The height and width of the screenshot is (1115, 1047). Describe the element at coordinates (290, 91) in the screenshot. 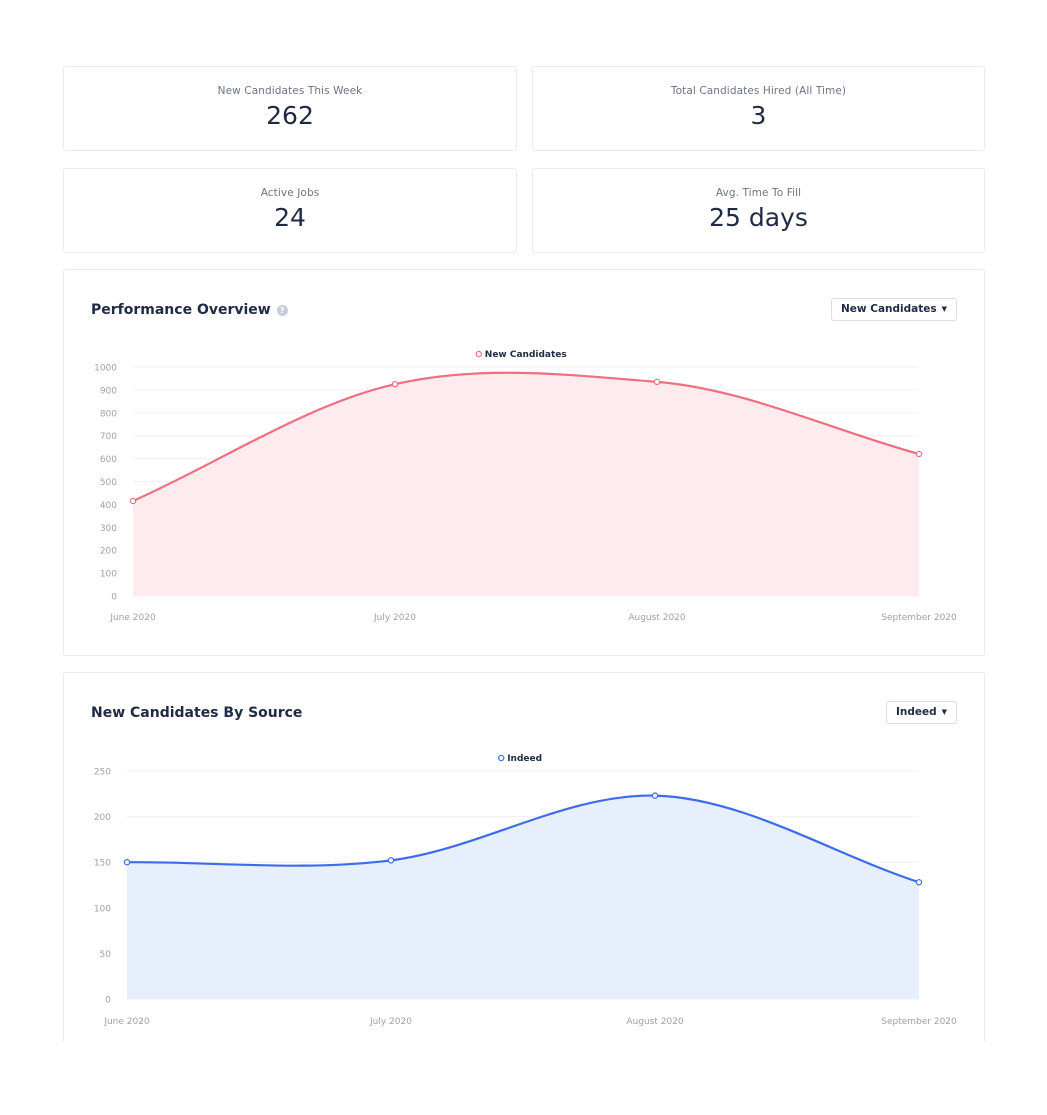

I see `stat-label: New Candidates This Week` at that location.